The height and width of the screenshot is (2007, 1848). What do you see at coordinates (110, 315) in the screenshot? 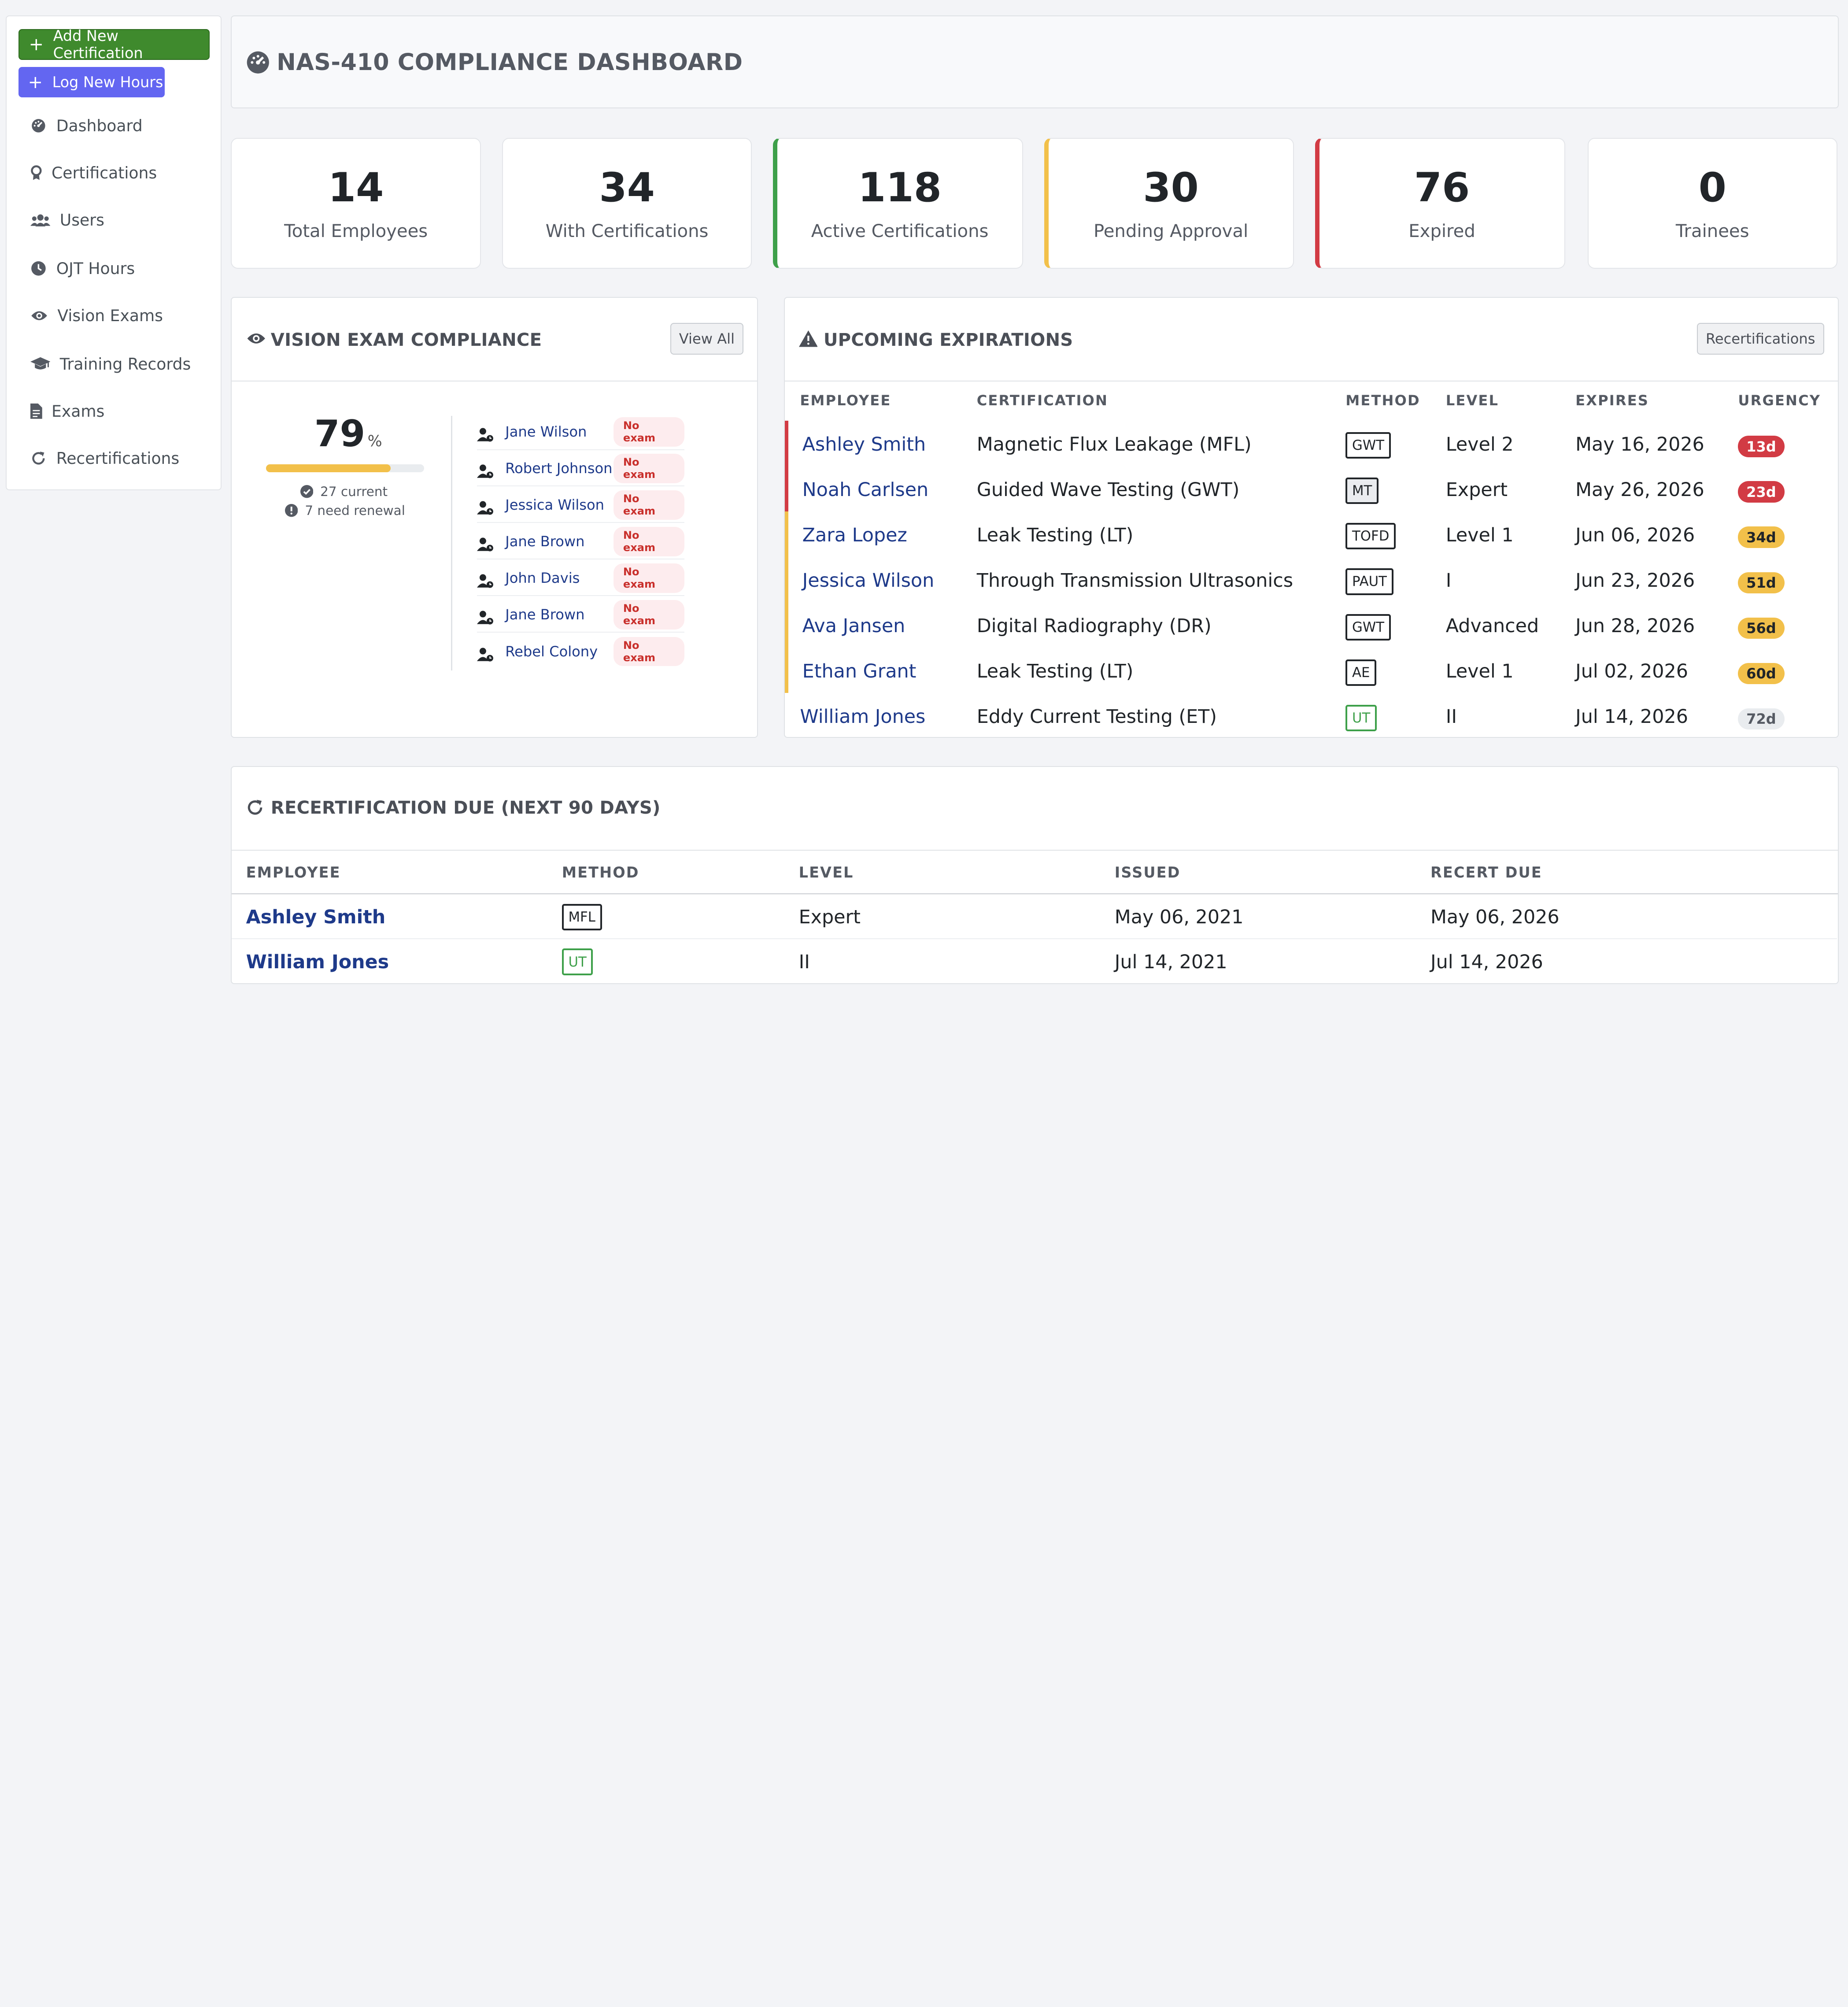
I see `sidebar-item-label: Vision Exams` at bounding box center [110, 315].